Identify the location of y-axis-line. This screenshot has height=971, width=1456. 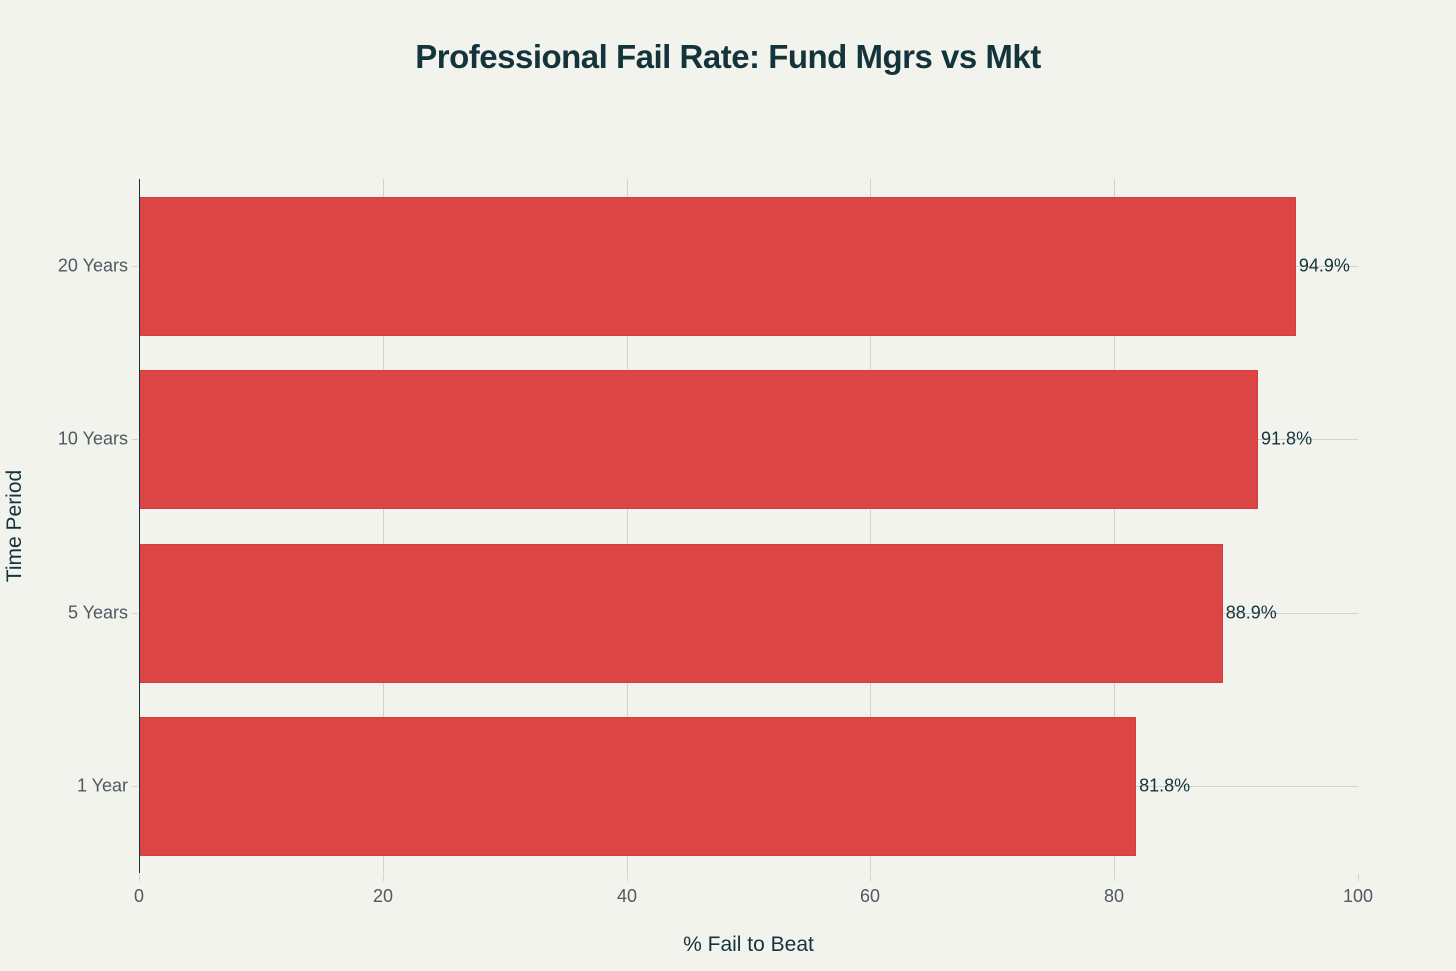
(139, 526).